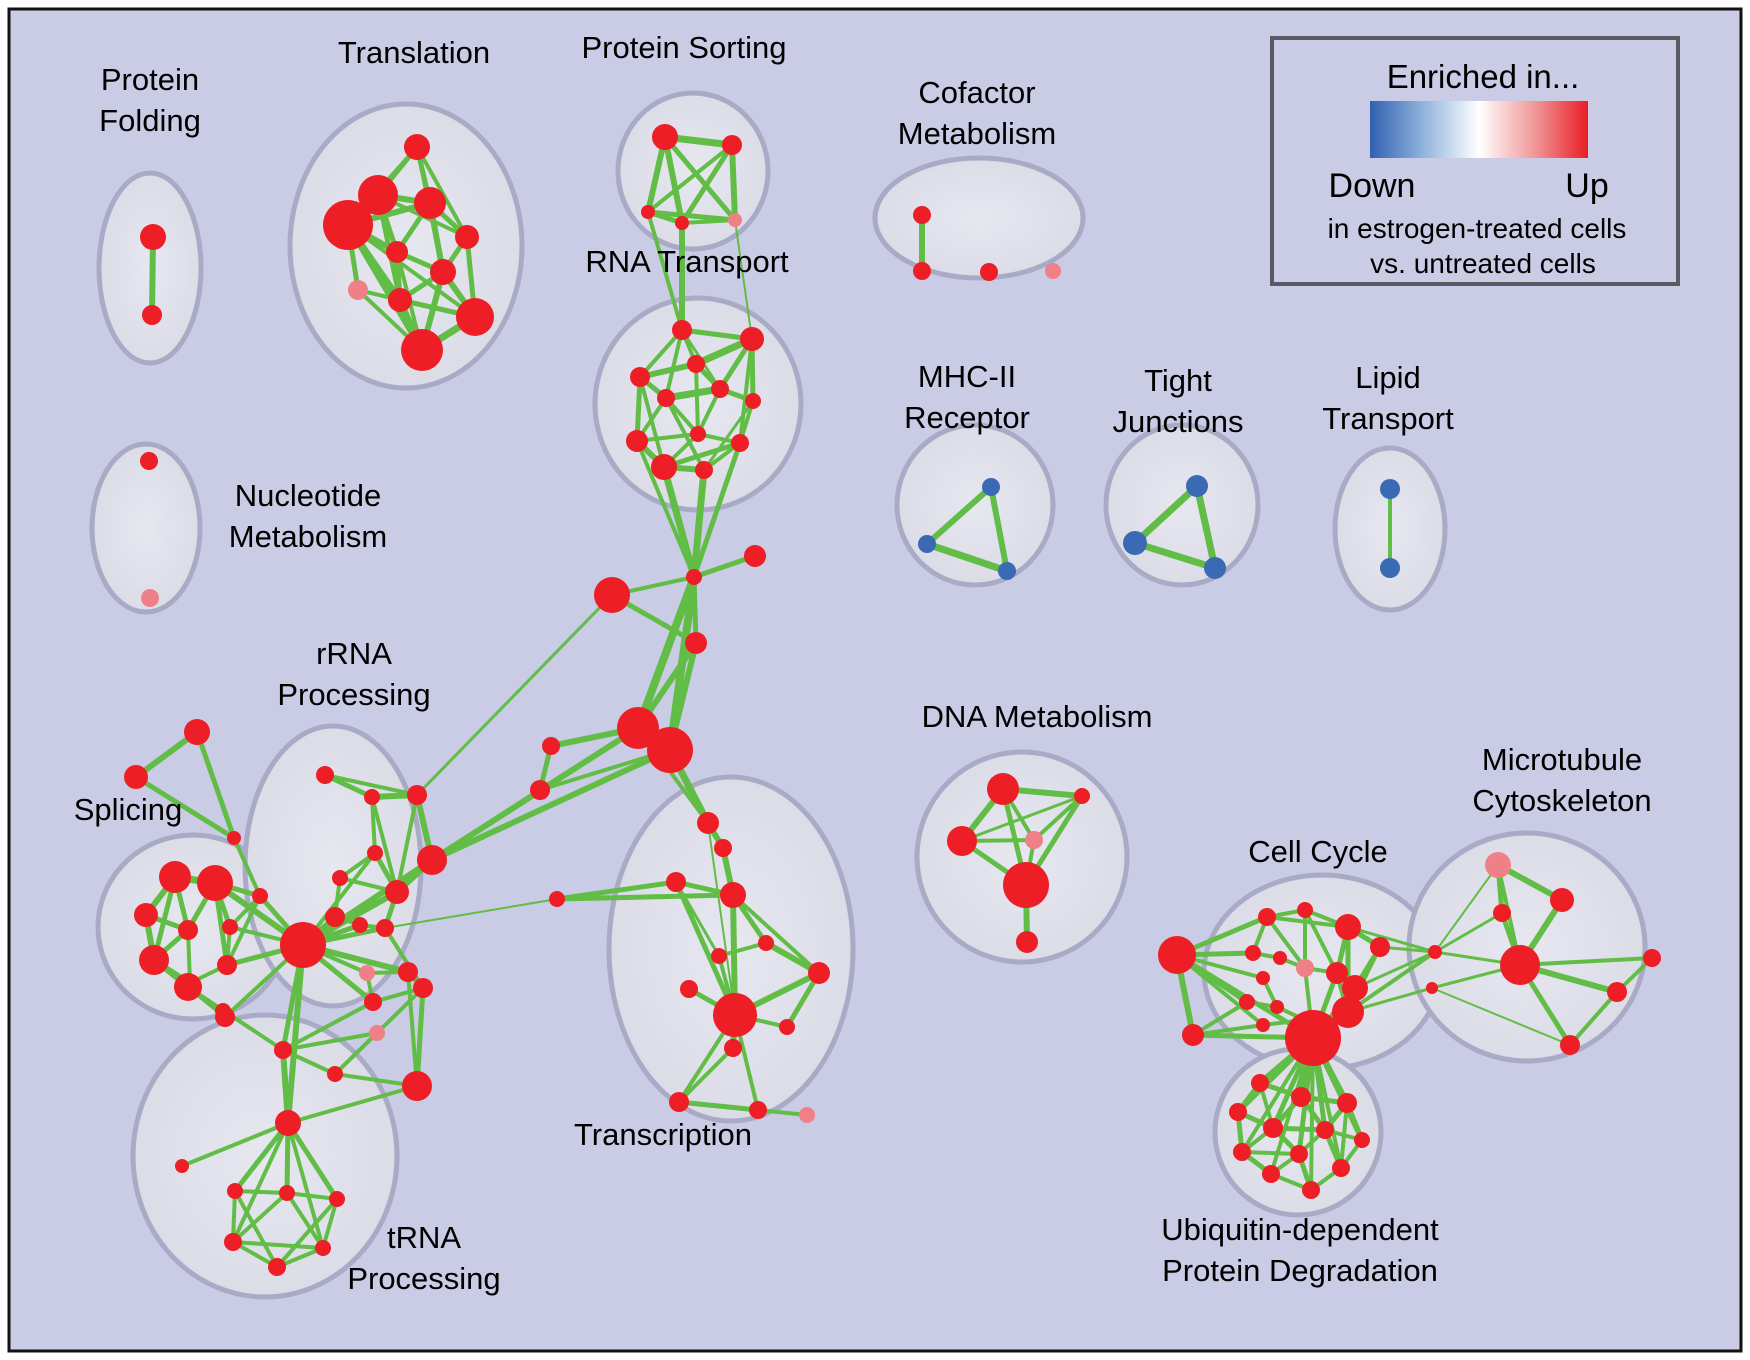 The height and width of the screenshot is (1360, 1750). I want to click on network-node-sp6, so click(154, 960).